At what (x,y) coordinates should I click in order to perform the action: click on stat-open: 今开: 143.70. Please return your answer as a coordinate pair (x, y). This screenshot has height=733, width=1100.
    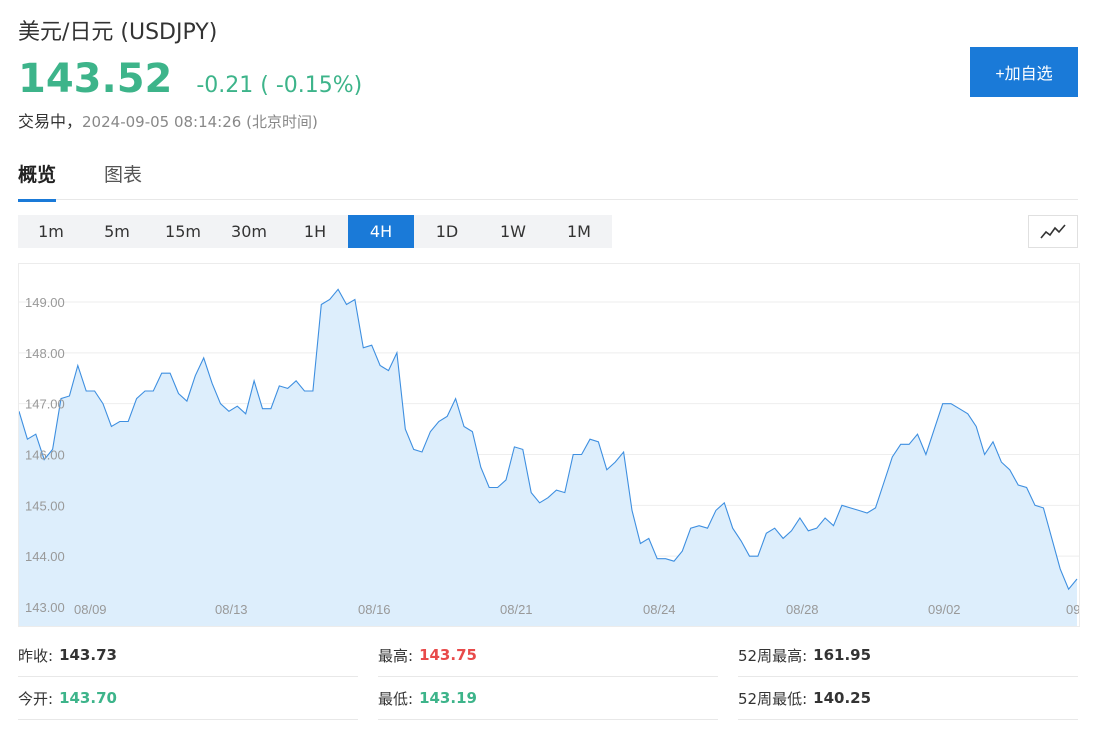
    Looking at the image, I should click on (188, 698).